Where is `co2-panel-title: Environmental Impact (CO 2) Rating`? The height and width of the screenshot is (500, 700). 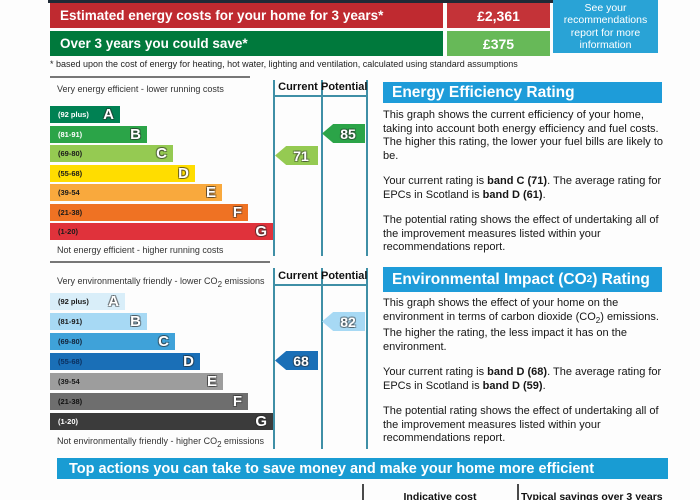
co2-panel-title: Environmental Impact (CO 2) Rating is located at coordinates (522, 279).